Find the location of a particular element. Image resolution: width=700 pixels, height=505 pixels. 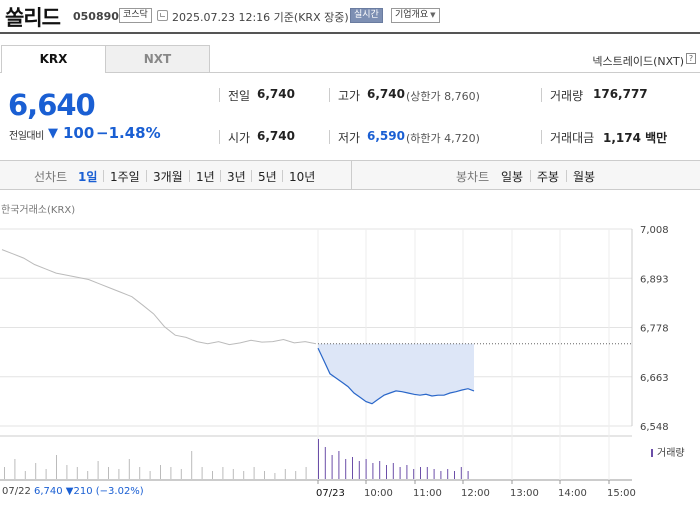

y-axis-labels: 7,008 6,893 6,778 6,663 6,548 is located at coordinates (654, 329).